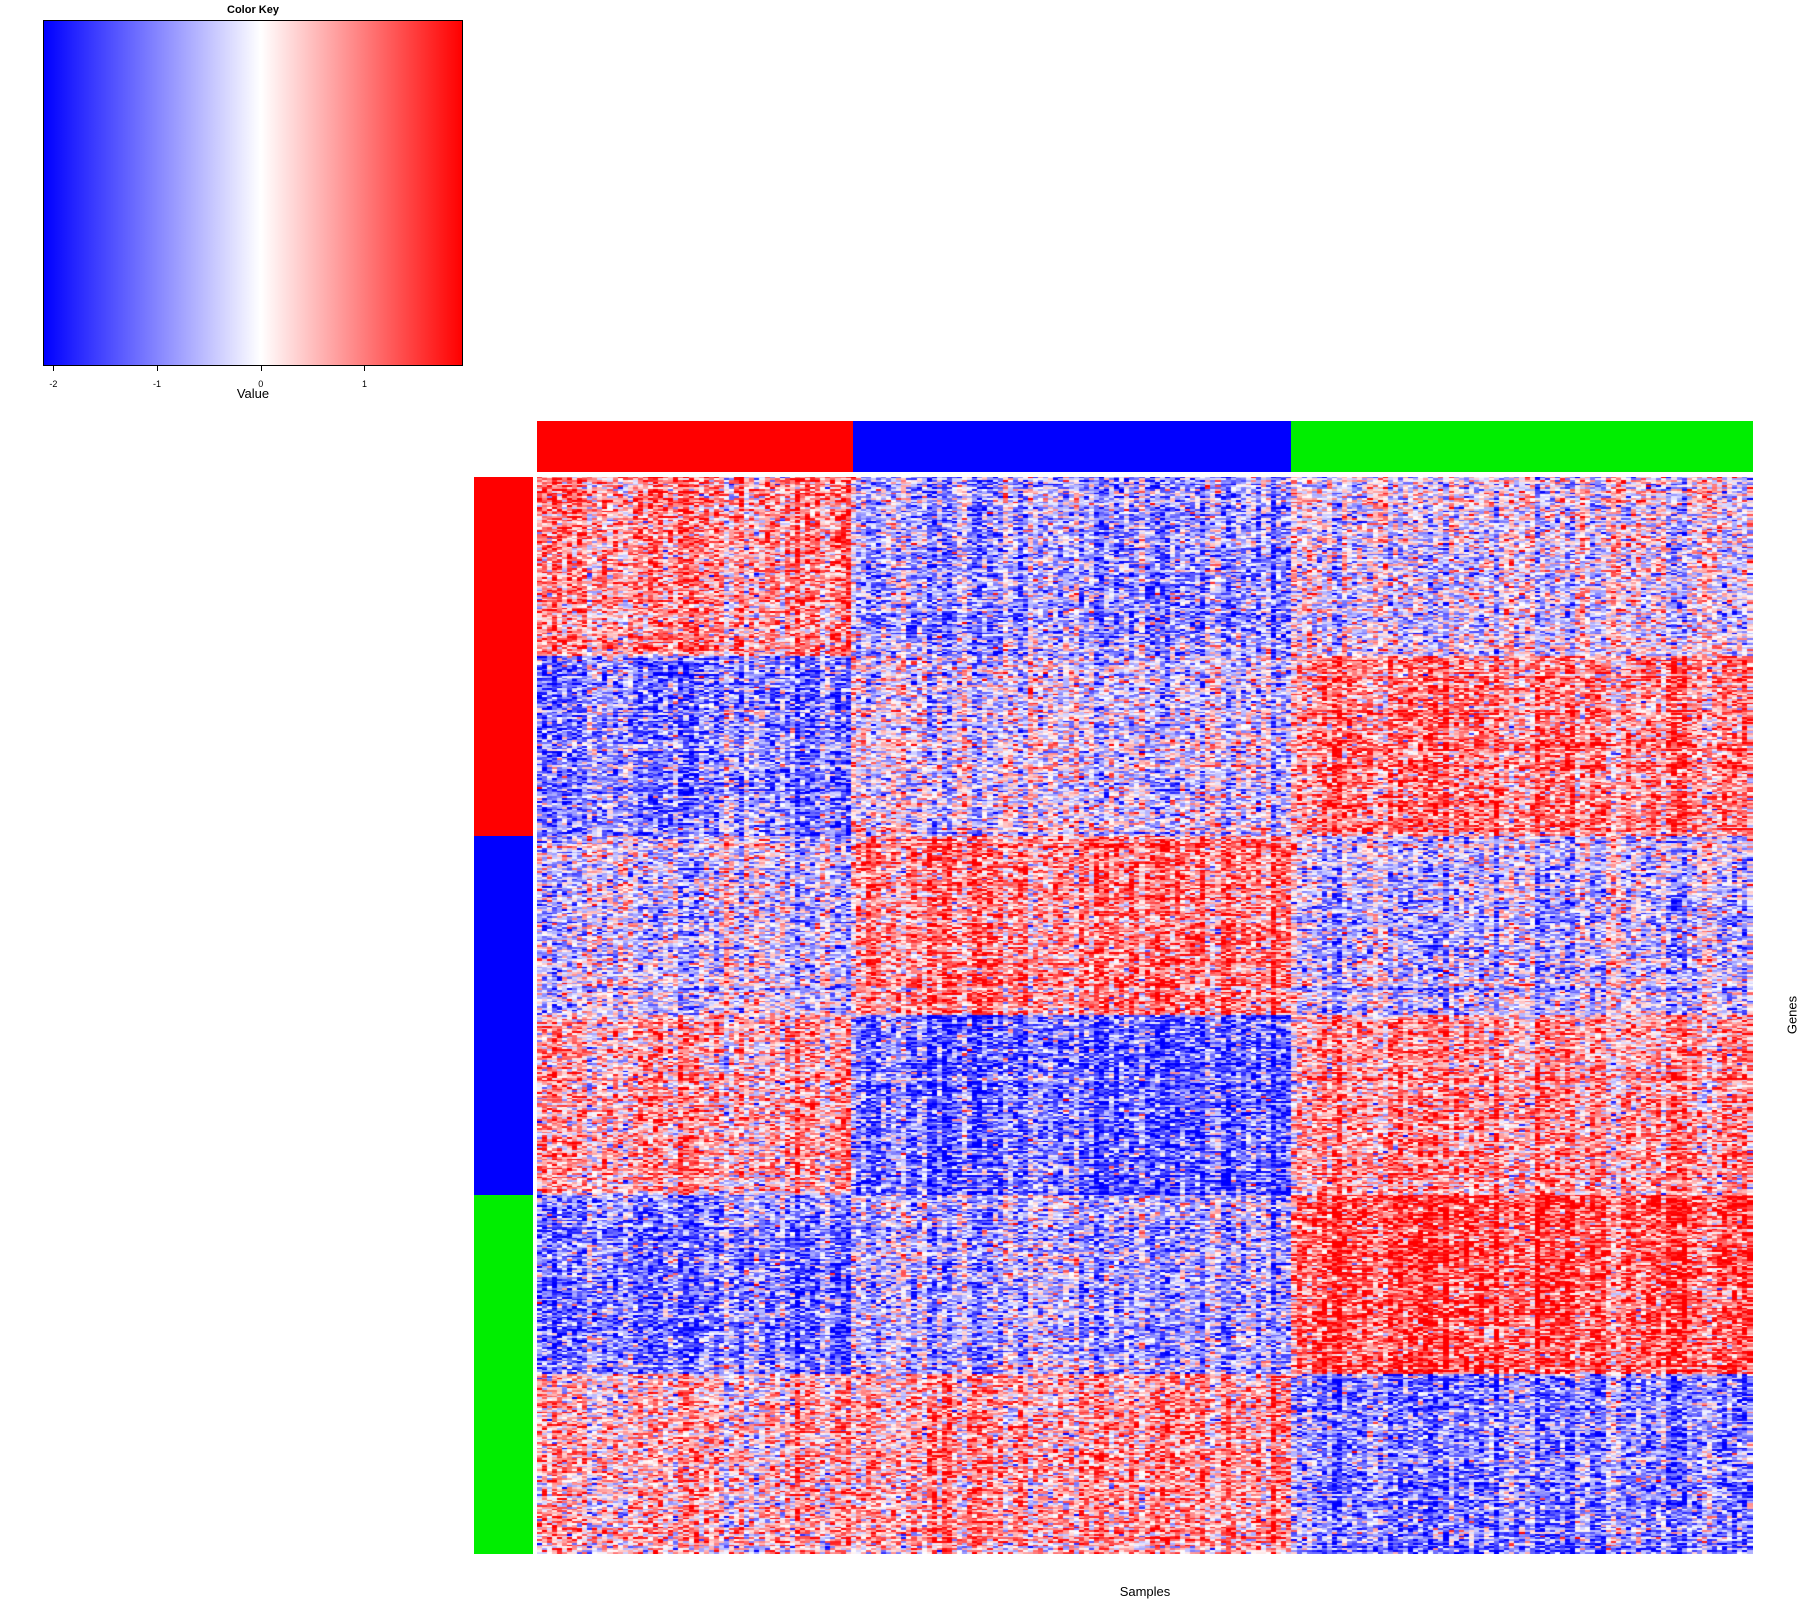 The image size is (1800, 1600). I want to click on color-key-tick-label: -2, so click(53, 384).